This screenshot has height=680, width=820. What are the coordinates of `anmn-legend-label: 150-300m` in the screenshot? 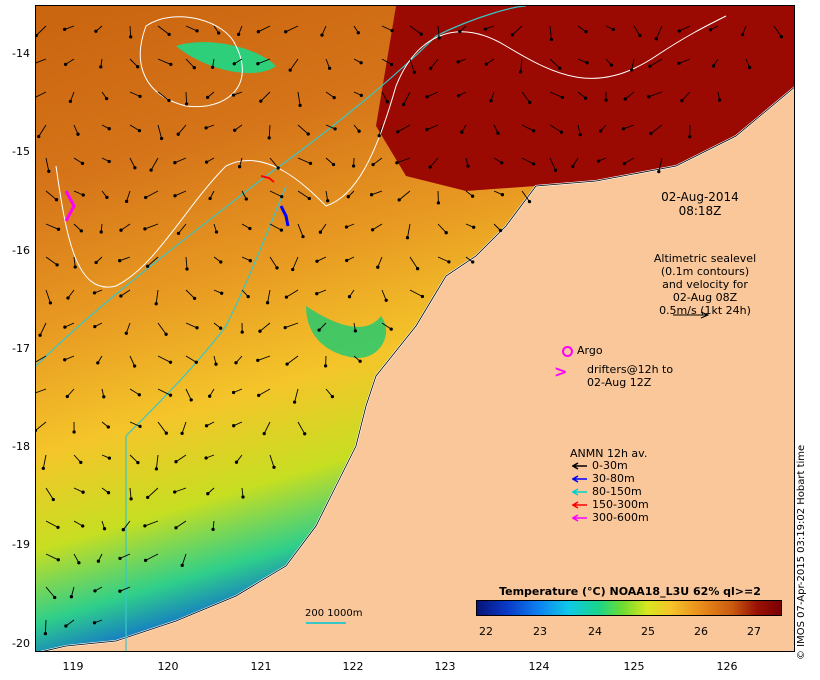 It's located at (620, 504).